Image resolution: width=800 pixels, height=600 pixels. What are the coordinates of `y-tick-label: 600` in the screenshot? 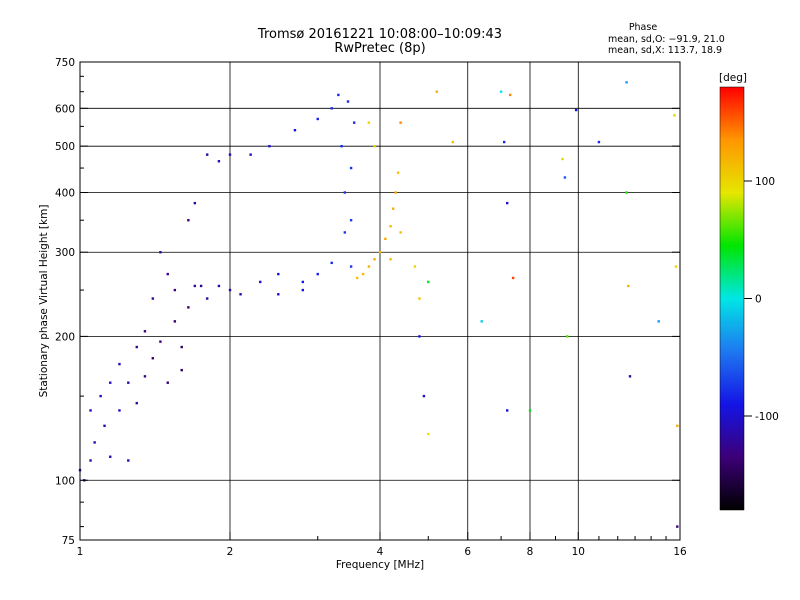 It's located at (65, 109).